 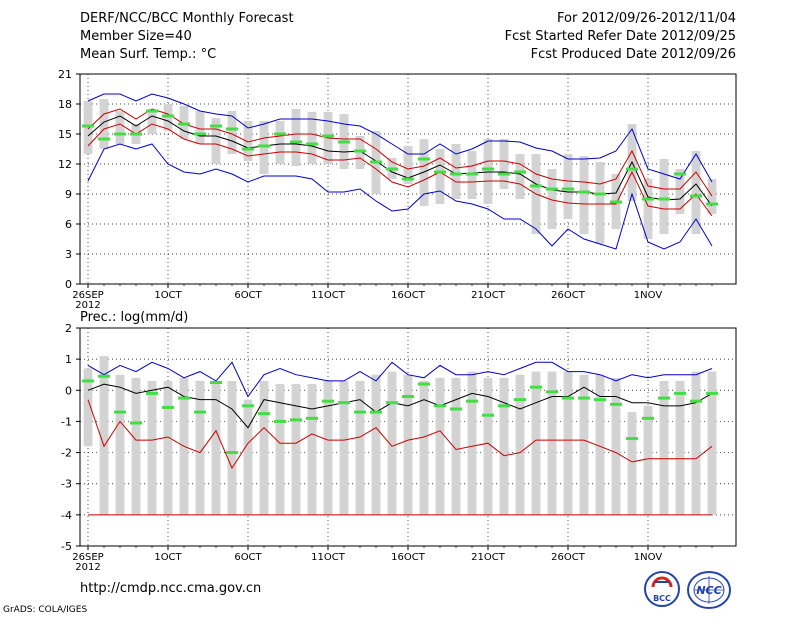 I want to click on series-line-ensemble-min-red-, so click(x=400, y=434).